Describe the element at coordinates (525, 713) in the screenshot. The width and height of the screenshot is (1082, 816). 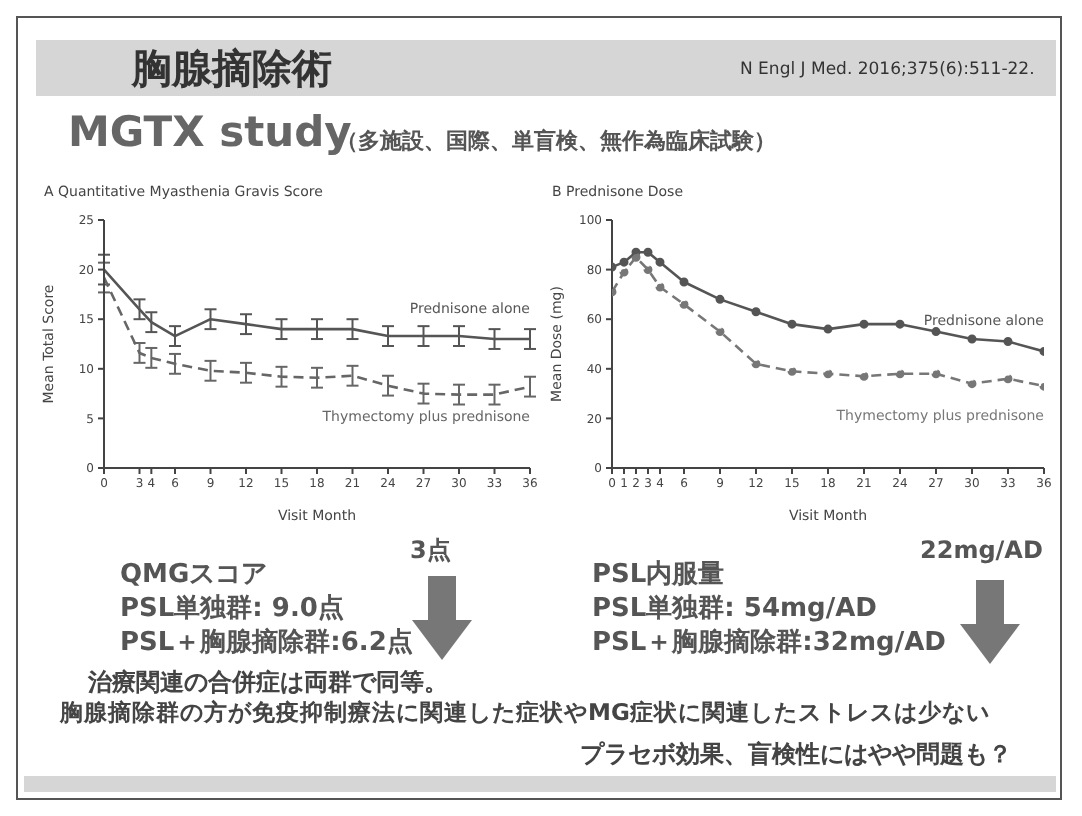
I see `text: 胸腺摘除群の方が免疫抑制療法に関連した症状やMG症状に関連したストレスは少ない` at that location.